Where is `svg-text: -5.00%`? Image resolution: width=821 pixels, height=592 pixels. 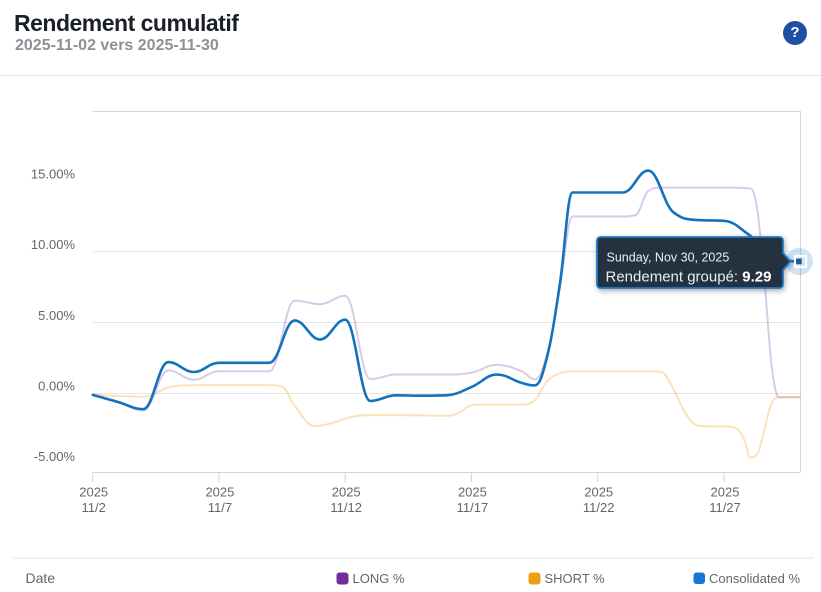 svg-text: -5.00% is located at coordinates (55, 456).